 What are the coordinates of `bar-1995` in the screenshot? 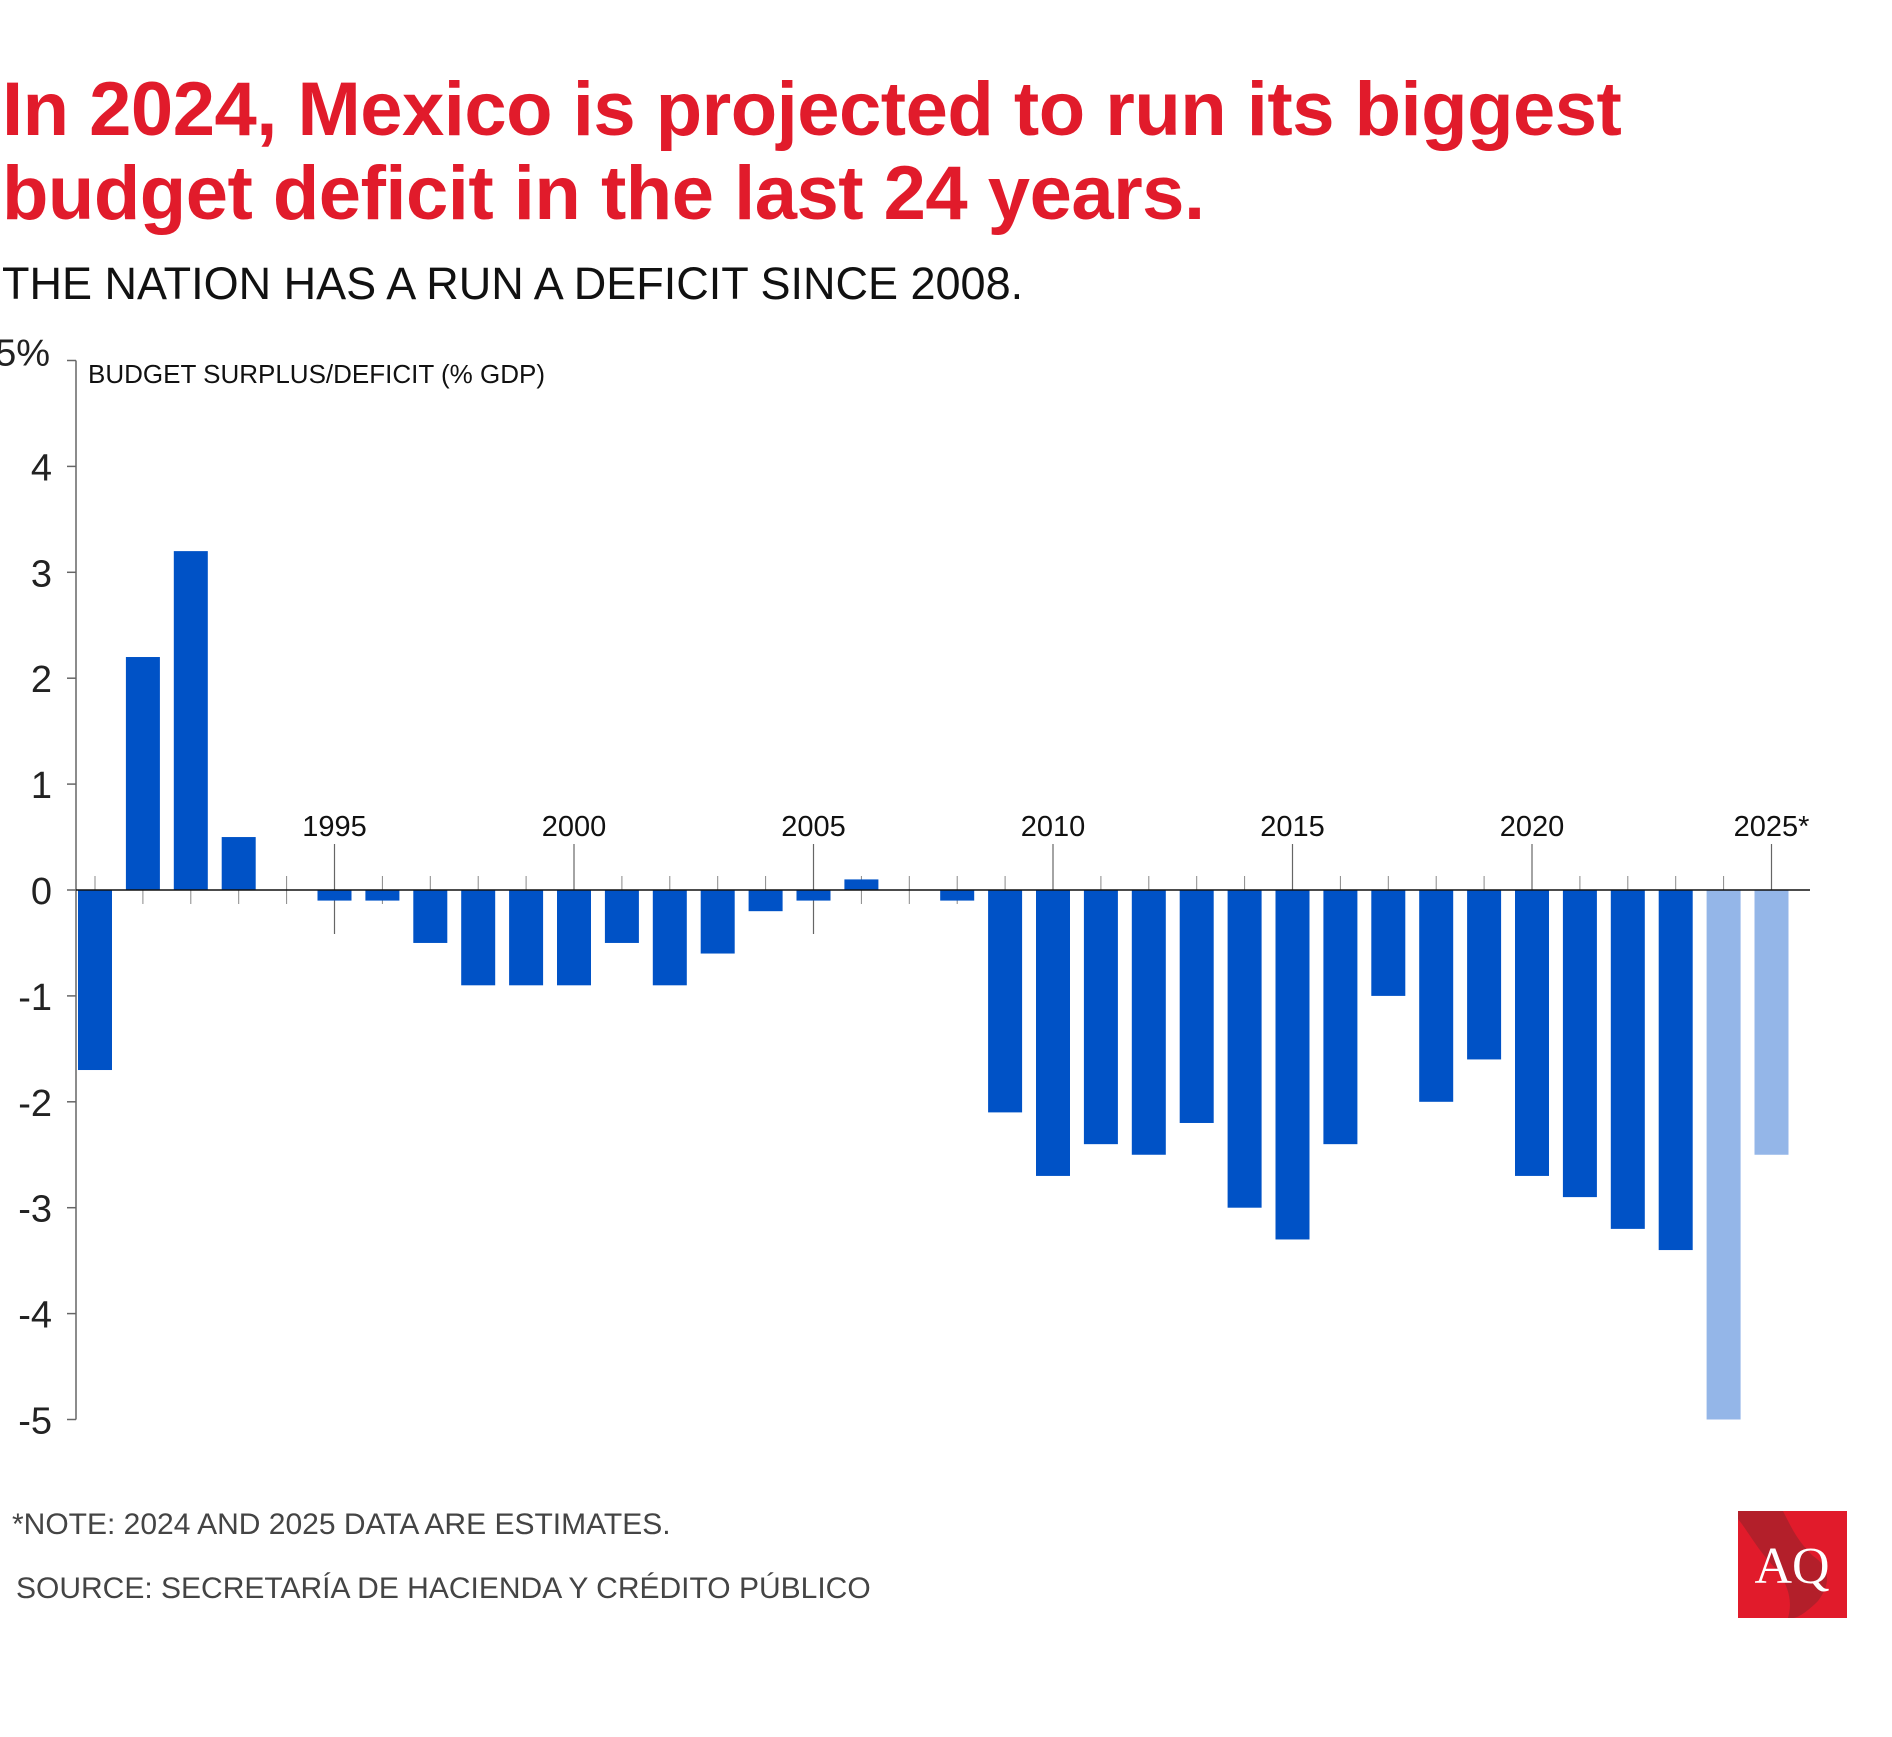 It's located at (334, 895).